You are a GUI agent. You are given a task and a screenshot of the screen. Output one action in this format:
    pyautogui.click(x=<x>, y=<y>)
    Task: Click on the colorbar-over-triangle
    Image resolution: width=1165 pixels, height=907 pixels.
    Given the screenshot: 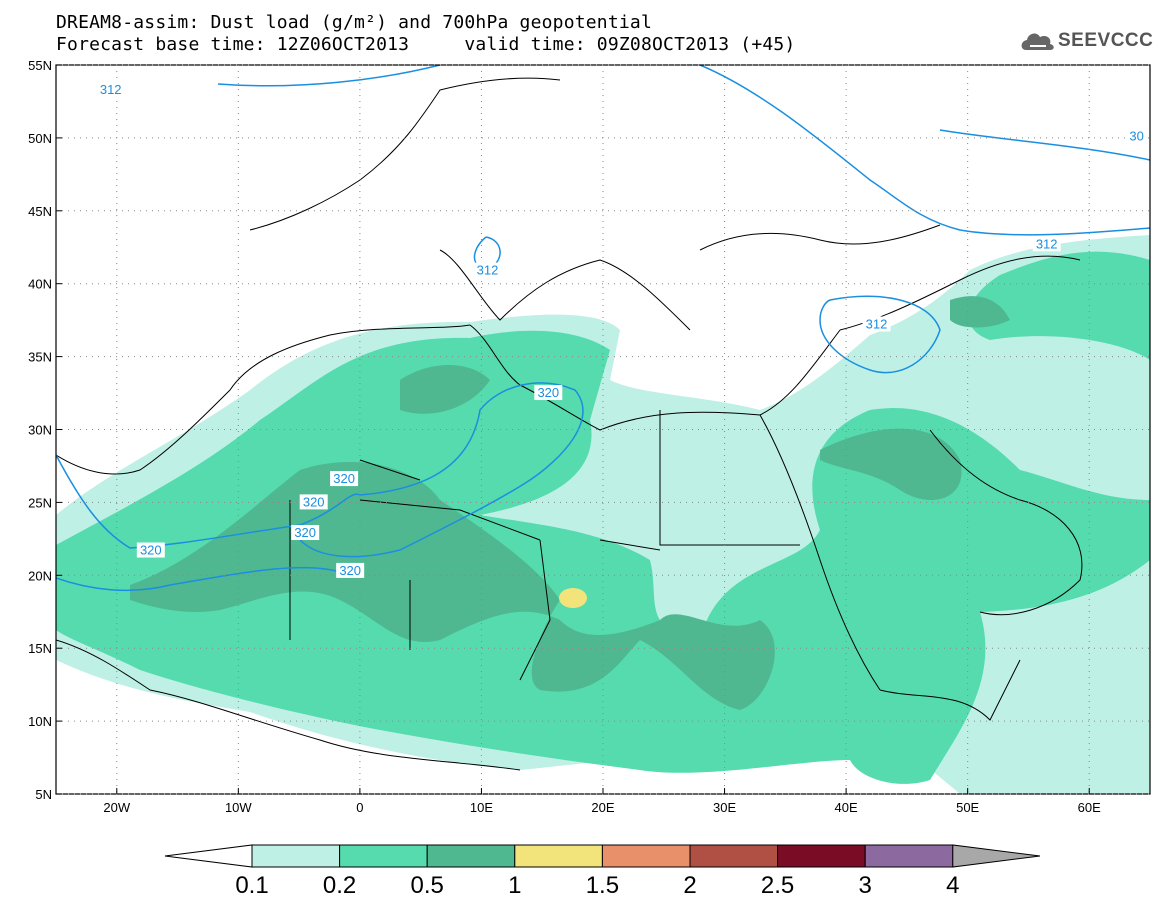 What is the action you would take?
    pyautogui.click(x=996, y=856)
    